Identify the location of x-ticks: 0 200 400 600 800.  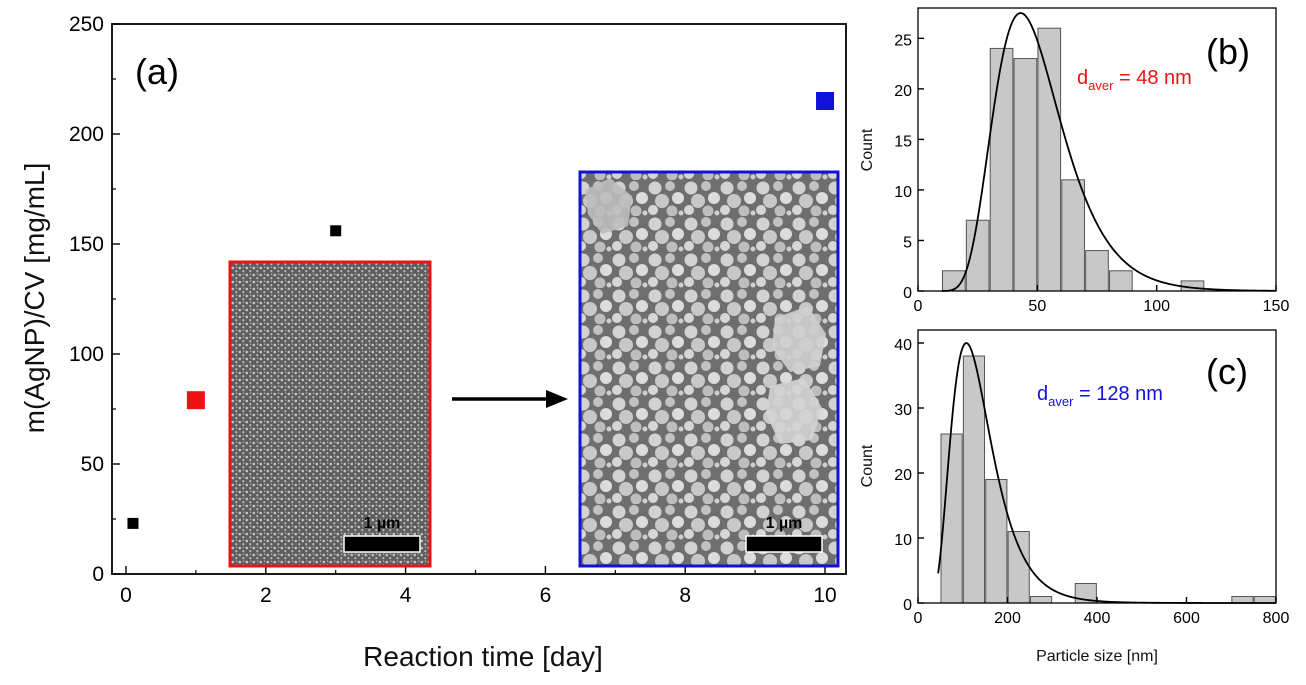
(1102, 612).